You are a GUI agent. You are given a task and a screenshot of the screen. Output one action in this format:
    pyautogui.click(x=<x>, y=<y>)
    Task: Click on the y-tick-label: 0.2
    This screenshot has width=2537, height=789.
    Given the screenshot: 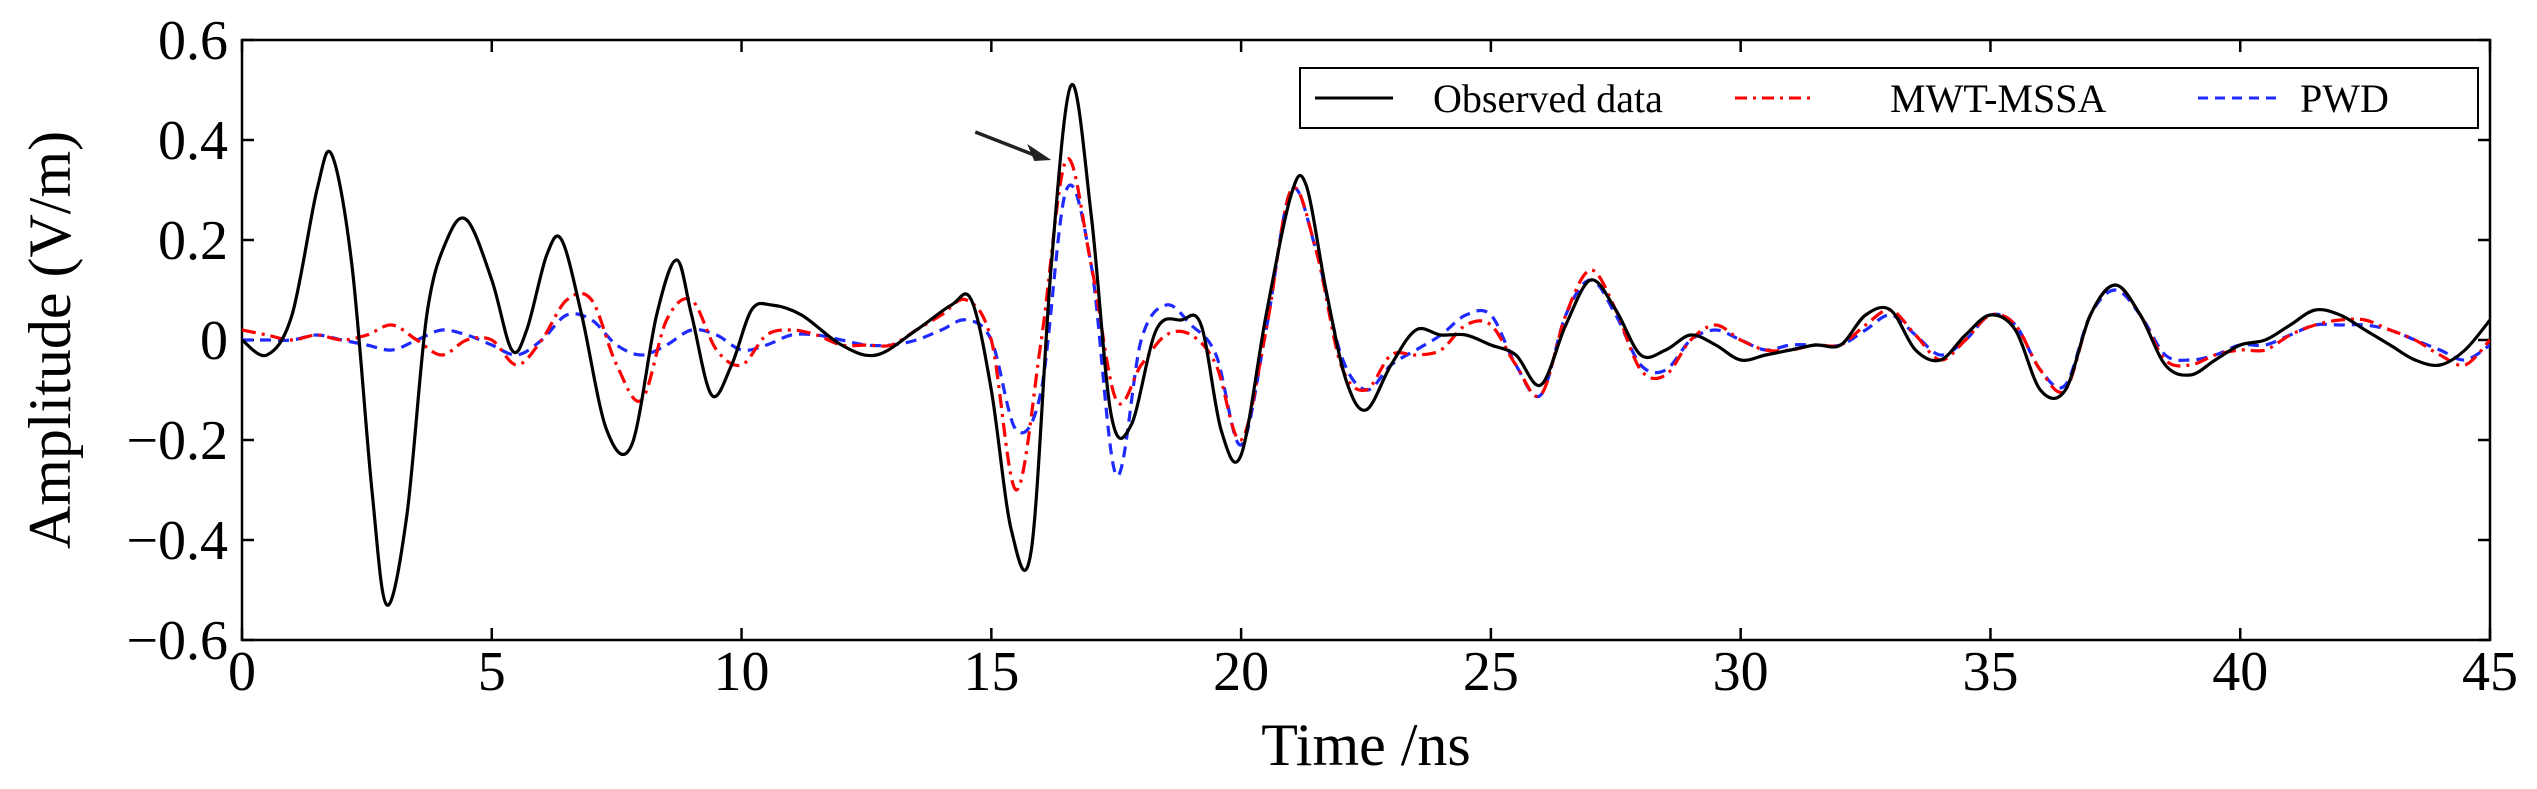 What is the action you would take?
    pyautogui.click(x=193, y=241)
    